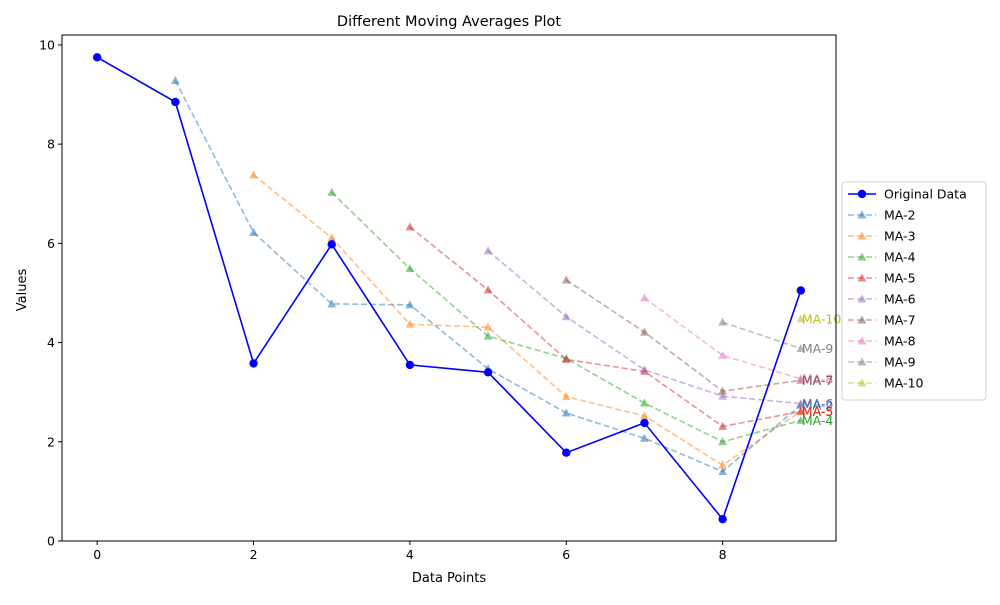 The image size is (1000, 605). I want to click on end-label: MA-8, so click(818, 378).